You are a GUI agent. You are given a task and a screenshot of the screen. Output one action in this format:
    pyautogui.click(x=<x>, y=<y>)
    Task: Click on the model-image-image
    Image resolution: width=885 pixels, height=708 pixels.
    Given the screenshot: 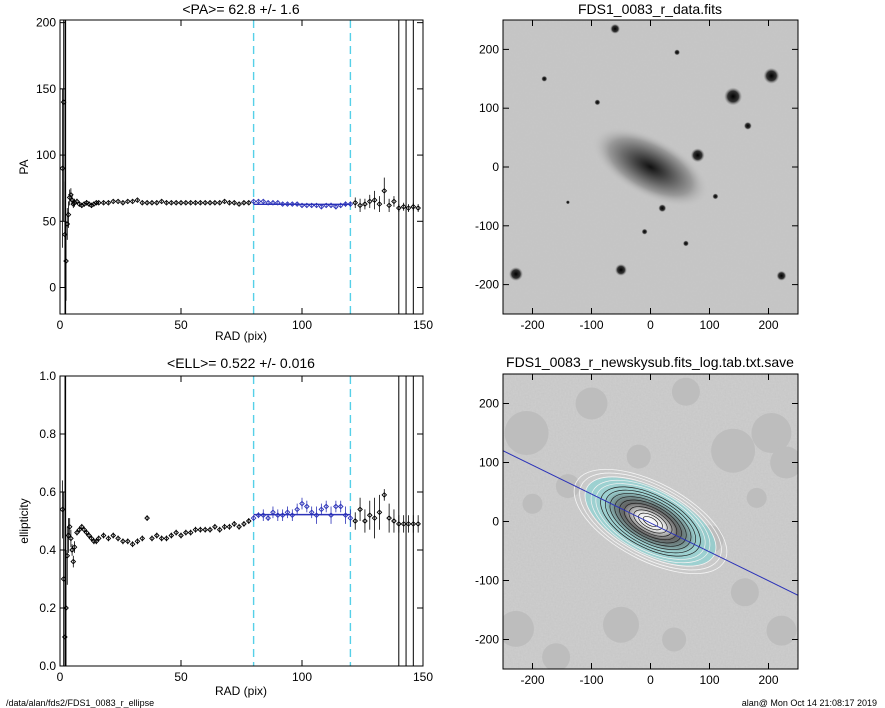 What is the action you would take?
    pyautogui.click(x=650, y=521)
    